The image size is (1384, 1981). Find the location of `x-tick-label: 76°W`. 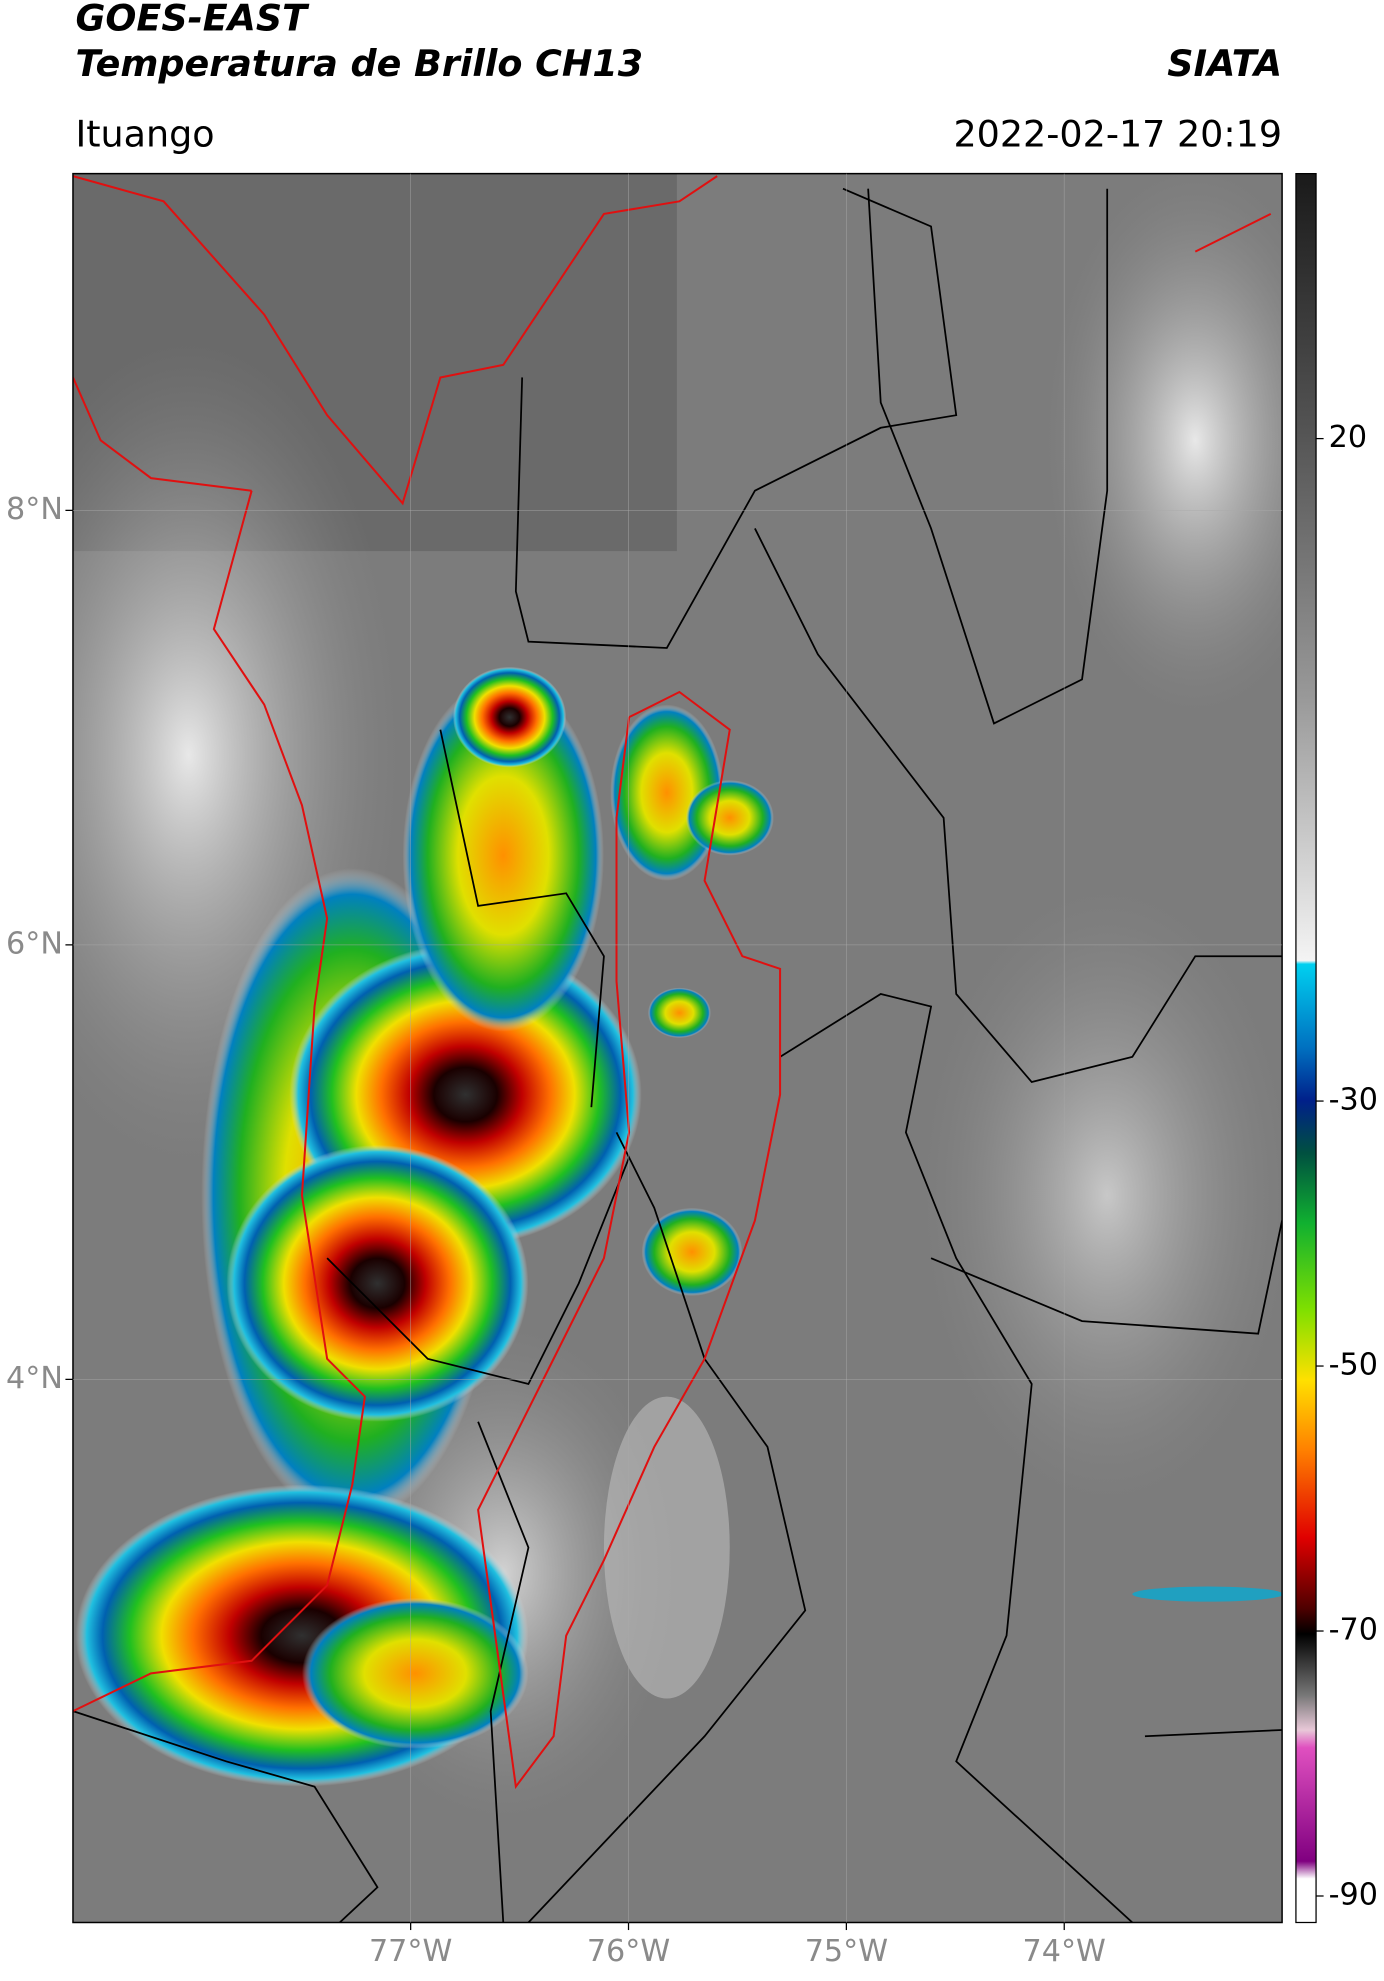

x-tick-label: 76°W is located at coordinates (628, 1951).